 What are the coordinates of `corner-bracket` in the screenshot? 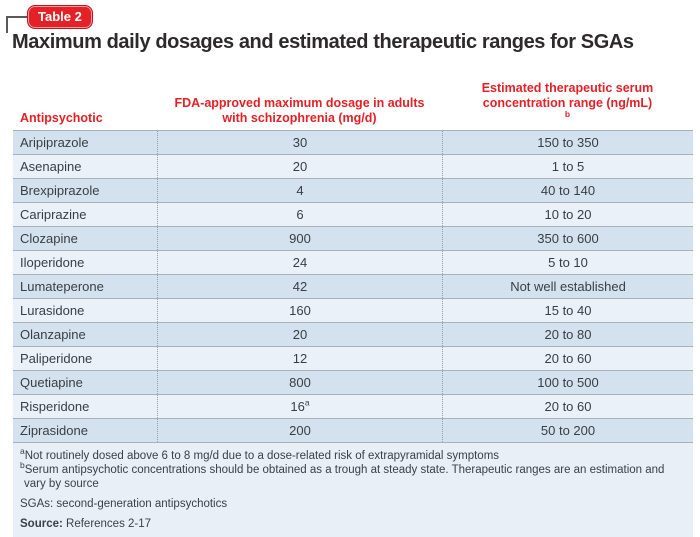 It's located at (18, 24).